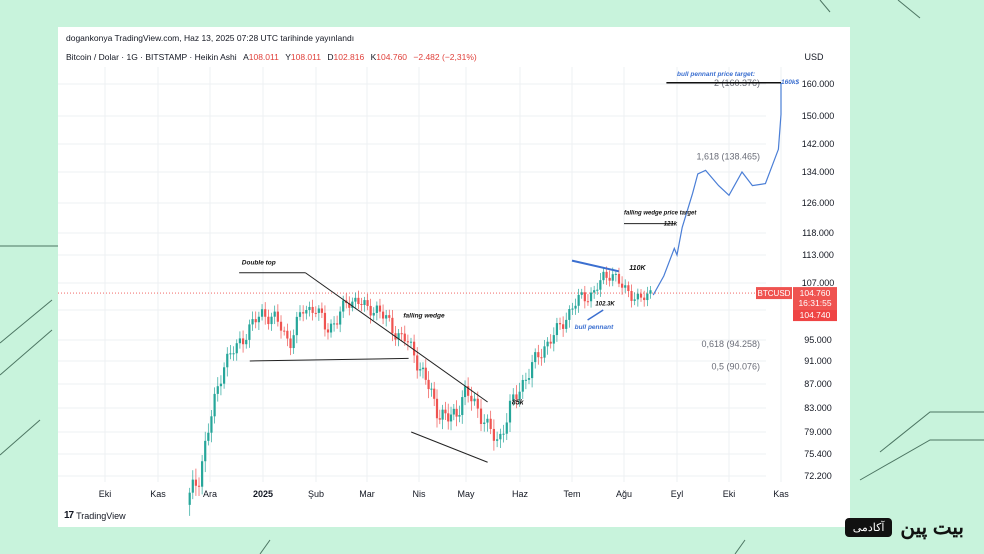 The width and height of the screenshot is (984, 554). I want to click on change-value: −2.482 (−2,31%), so click(445, 57).